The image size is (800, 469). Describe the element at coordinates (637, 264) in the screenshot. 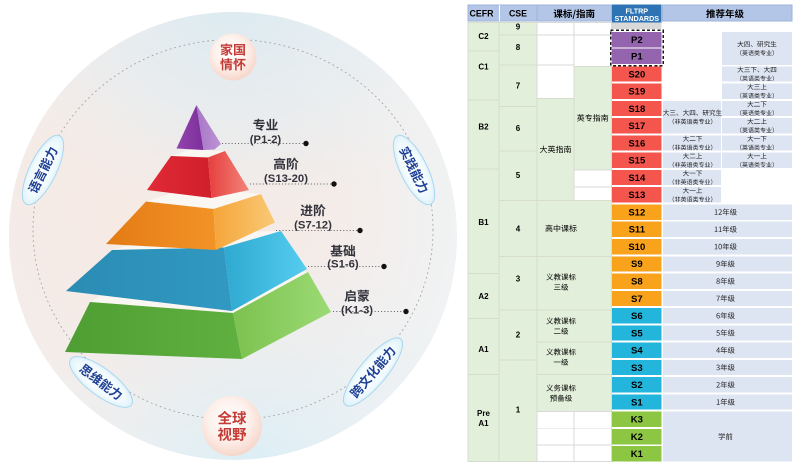

I see `svg-text: S9` at that location.